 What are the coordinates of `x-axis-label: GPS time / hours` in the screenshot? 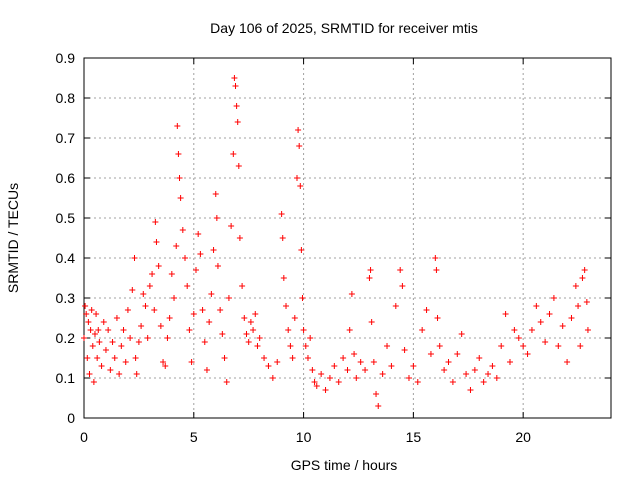 It's located at (344, 465).